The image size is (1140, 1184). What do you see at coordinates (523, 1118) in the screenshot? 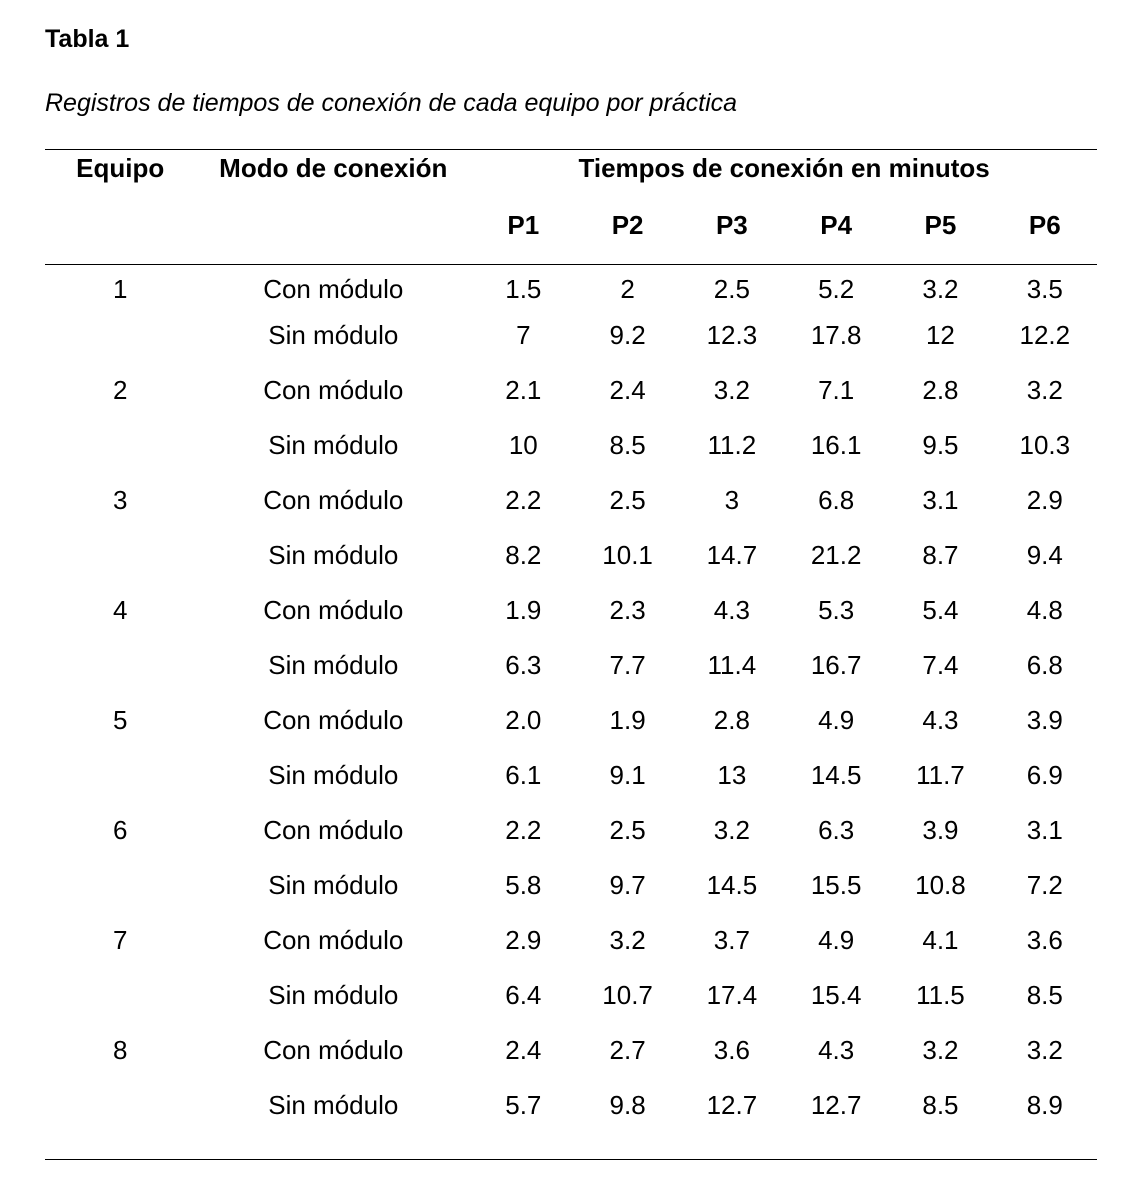
I see `cell-p1: 5.7` at bounding box center [523, 1118].